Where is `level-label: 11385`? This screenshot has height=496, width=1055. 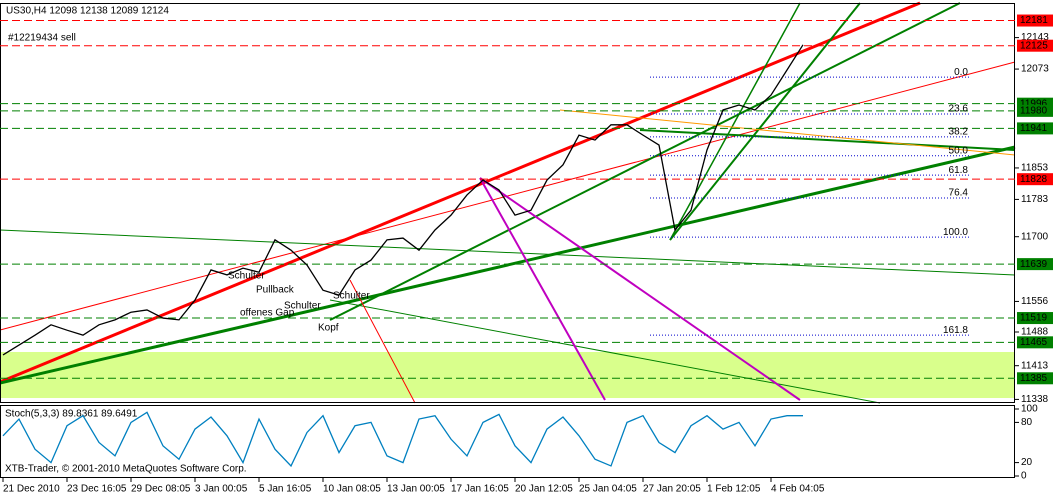 level-label: 11385 is located at coordinates (1034, 378).